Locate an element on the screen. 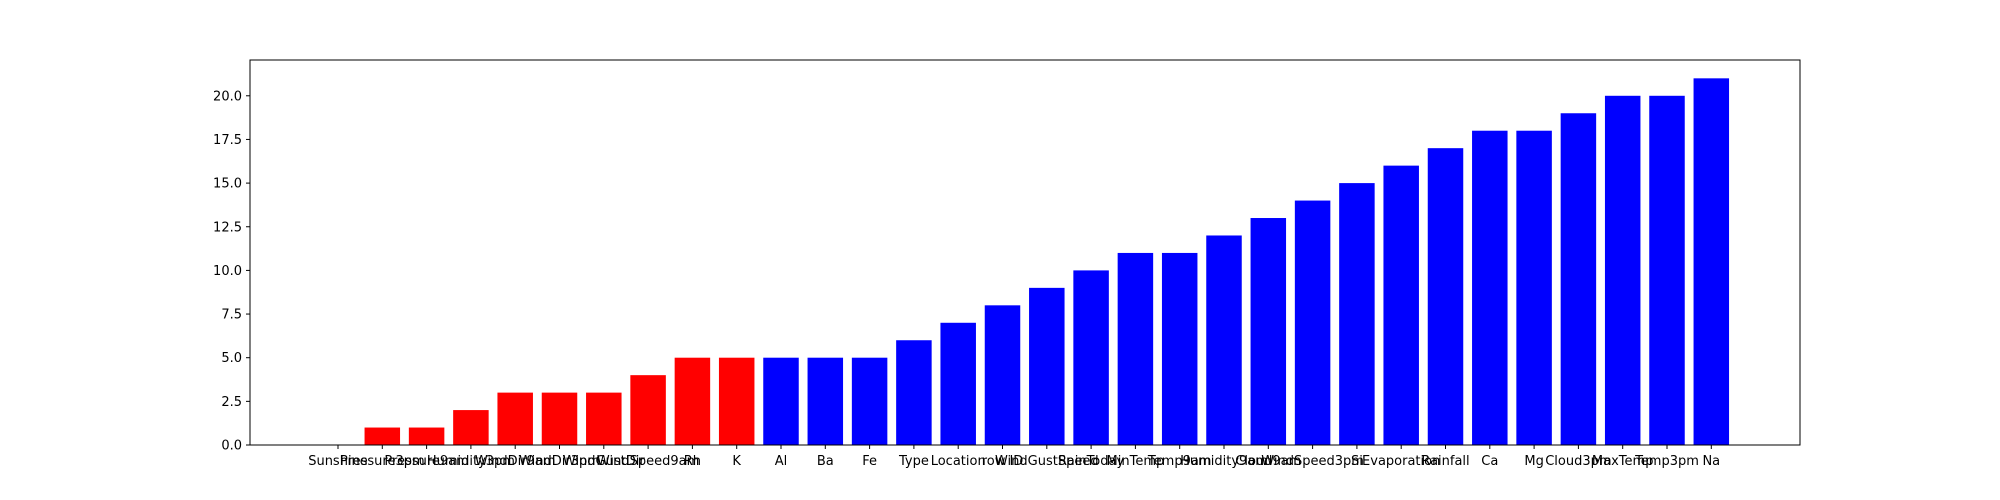 This screenshot has width=2000, height=500. x-tick-label: Cloud3pm is located at coordinates (1578, 461).